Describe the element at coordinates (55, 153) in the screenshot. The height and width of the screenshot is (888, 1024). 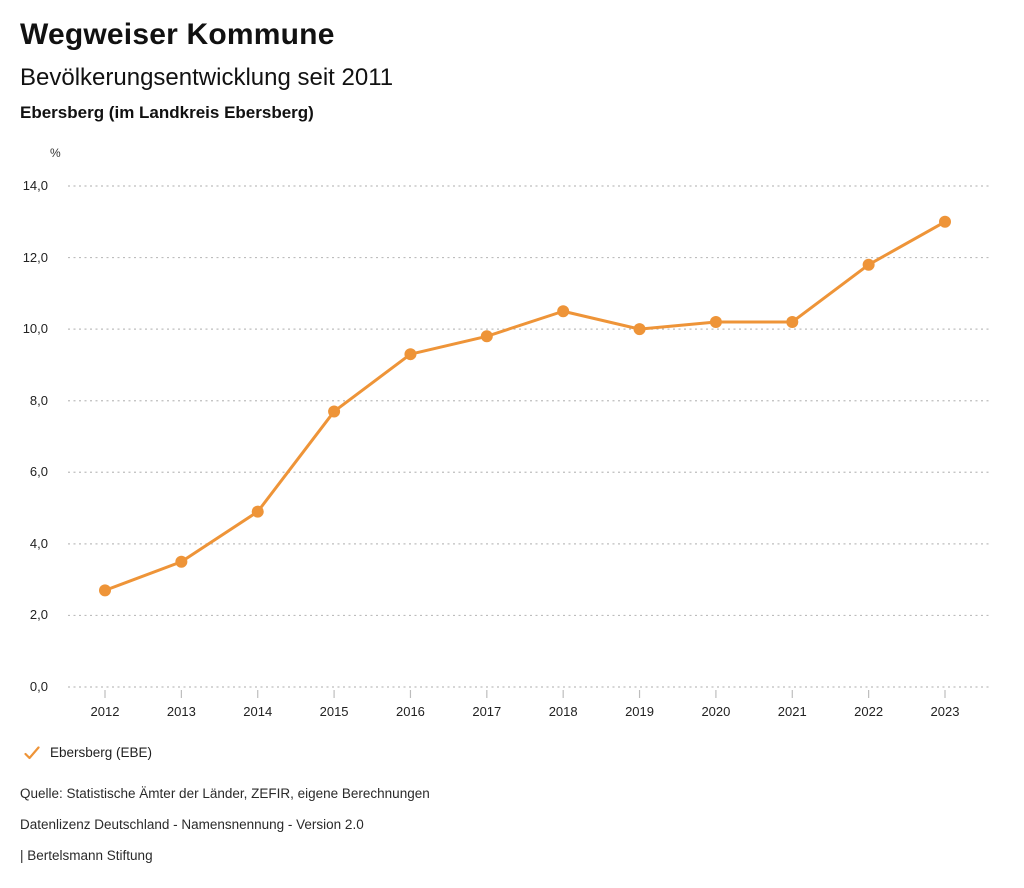
I see `y-axis-unit-label: %` at that location.